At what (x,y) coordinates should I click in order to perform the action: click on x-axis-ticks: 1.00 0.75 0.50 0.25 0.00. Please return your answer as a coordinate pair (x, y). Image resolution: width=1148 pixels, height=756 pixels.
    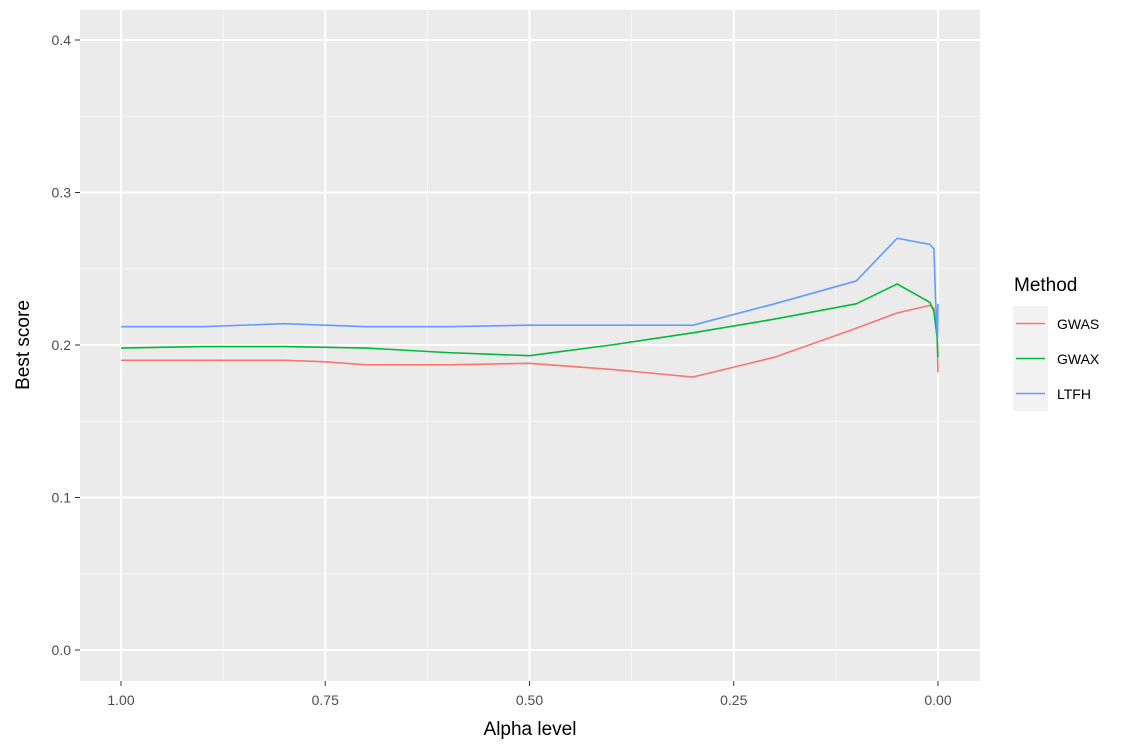
    Looking at the image, I should click on (529, 694).